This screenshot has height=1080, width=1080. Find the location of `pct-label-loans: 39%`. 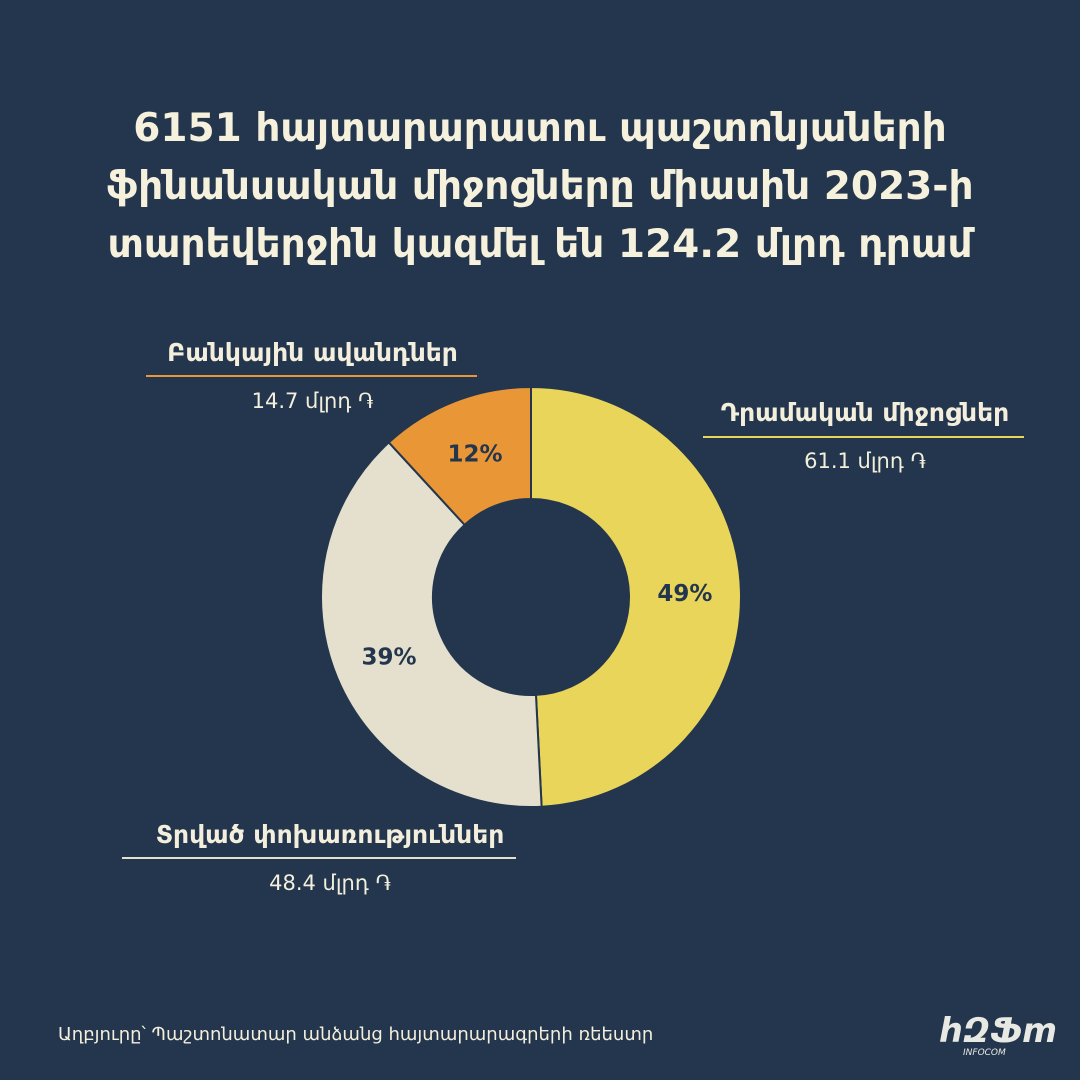

pct-label-loans: 39% is located at coordinates (388, 658).